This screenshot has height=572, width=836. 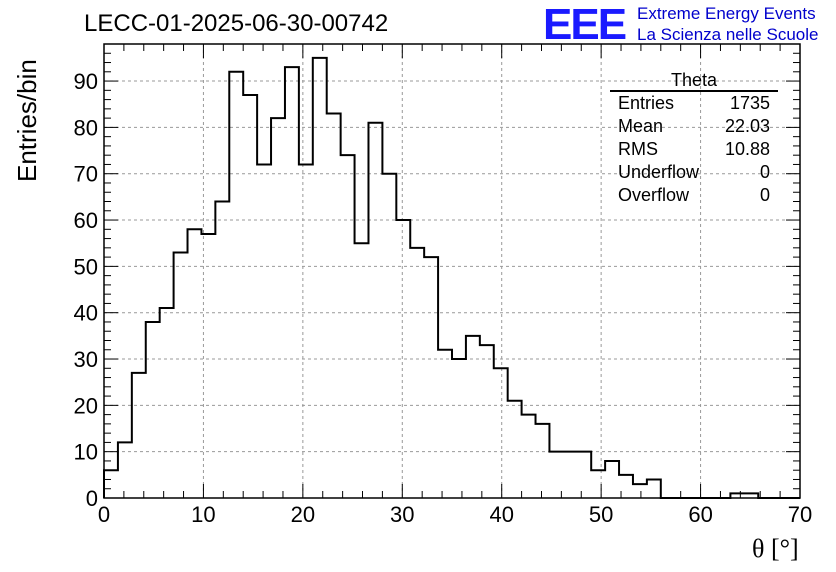 I want to click on eee-logo-mark: EEE, so click(x=585, y=24).